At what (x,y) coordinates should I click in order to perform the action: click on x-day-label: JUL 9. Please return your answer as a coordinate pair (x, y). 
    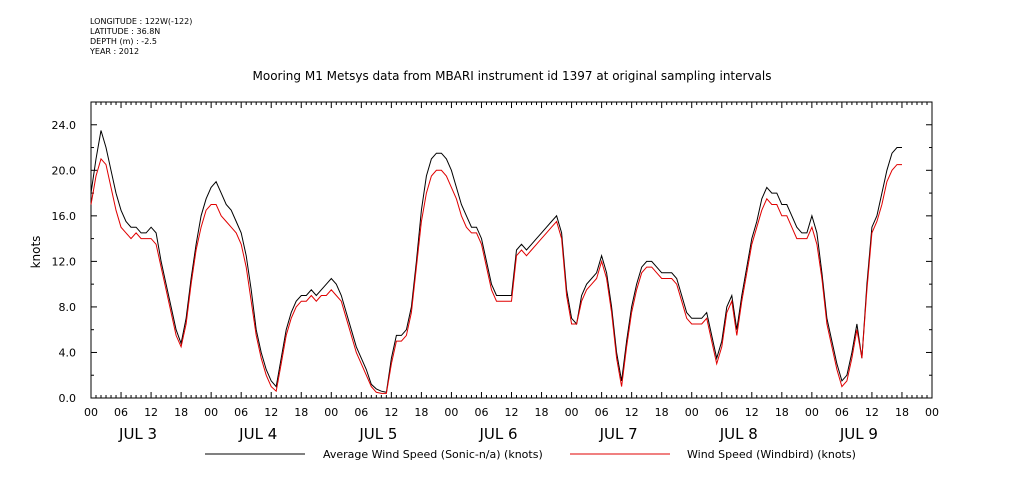
    Looking at the image, I should click on (858, 434).